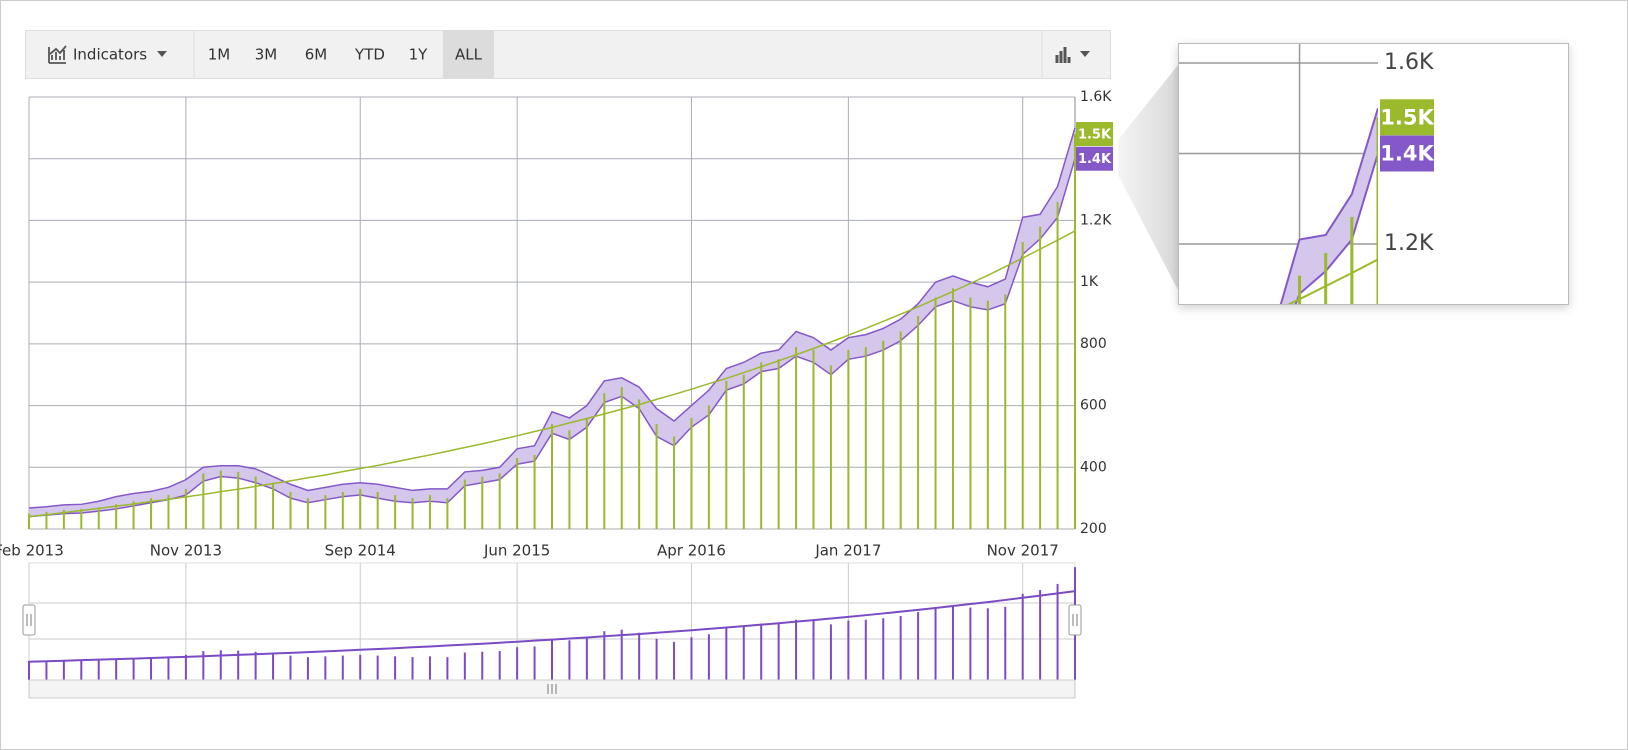 This screenshot has width=1628, height=750. Describe the element at coordinates (419, 55) in the screenshot. I see `range-button: 1Y` at that location.